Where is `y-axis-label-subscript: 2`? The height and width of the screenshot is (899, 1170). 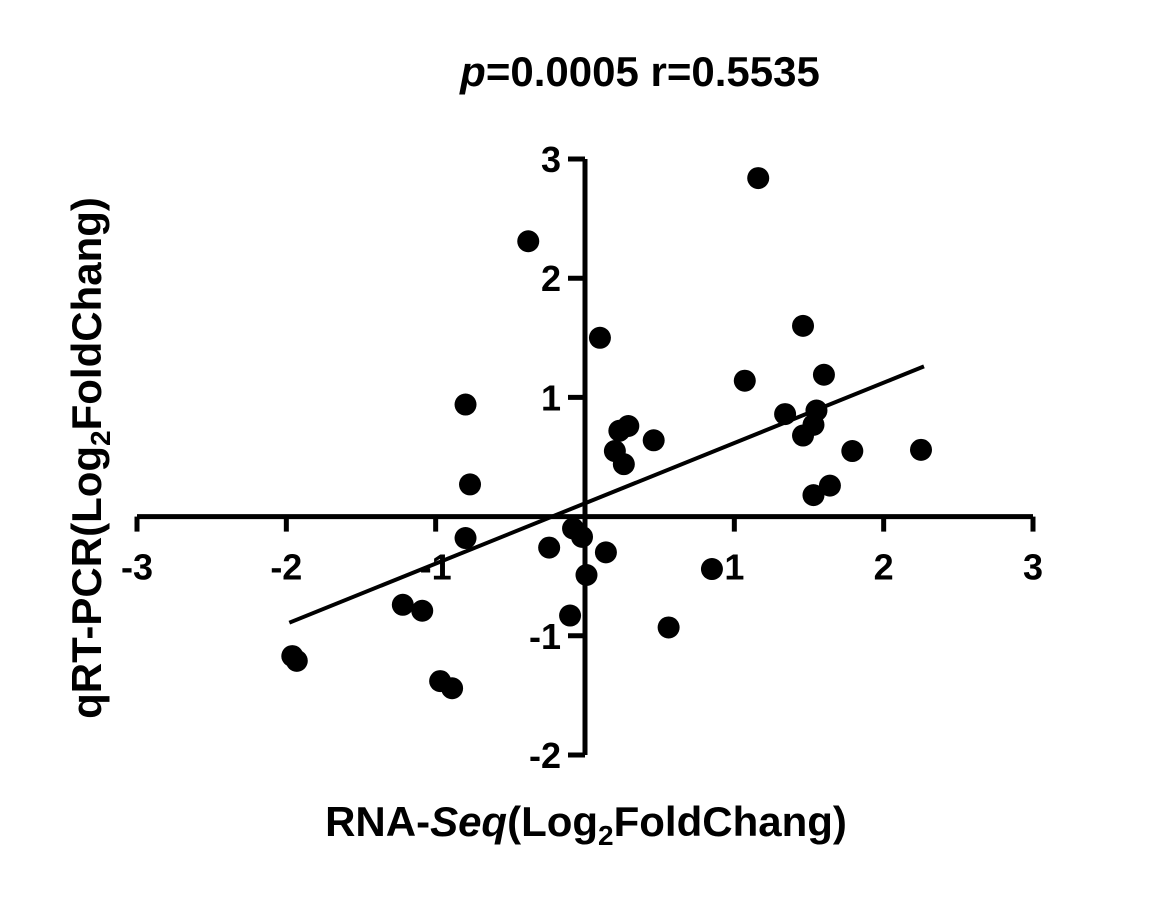 y-axis-label-subscript: 2 is located at coordinates (100, 438).